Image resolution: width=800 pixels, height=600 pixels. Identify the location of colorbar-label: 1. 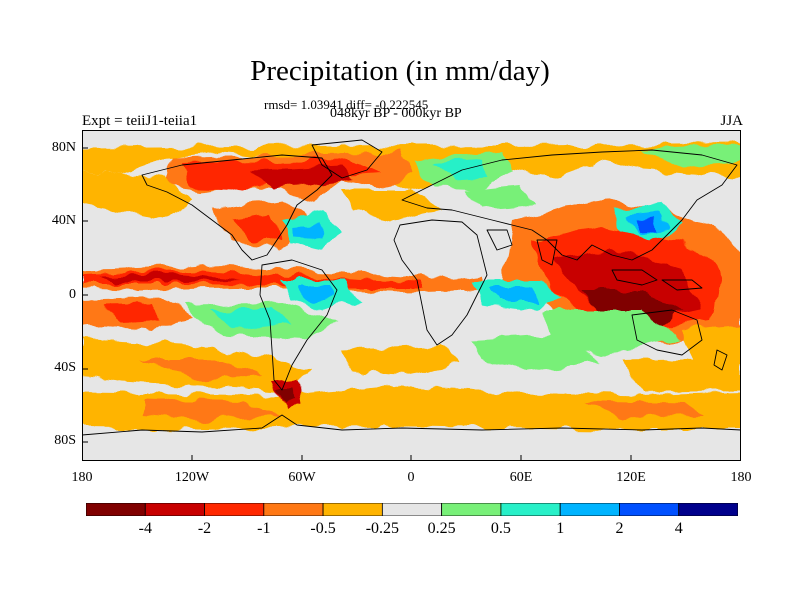
(560, 528).